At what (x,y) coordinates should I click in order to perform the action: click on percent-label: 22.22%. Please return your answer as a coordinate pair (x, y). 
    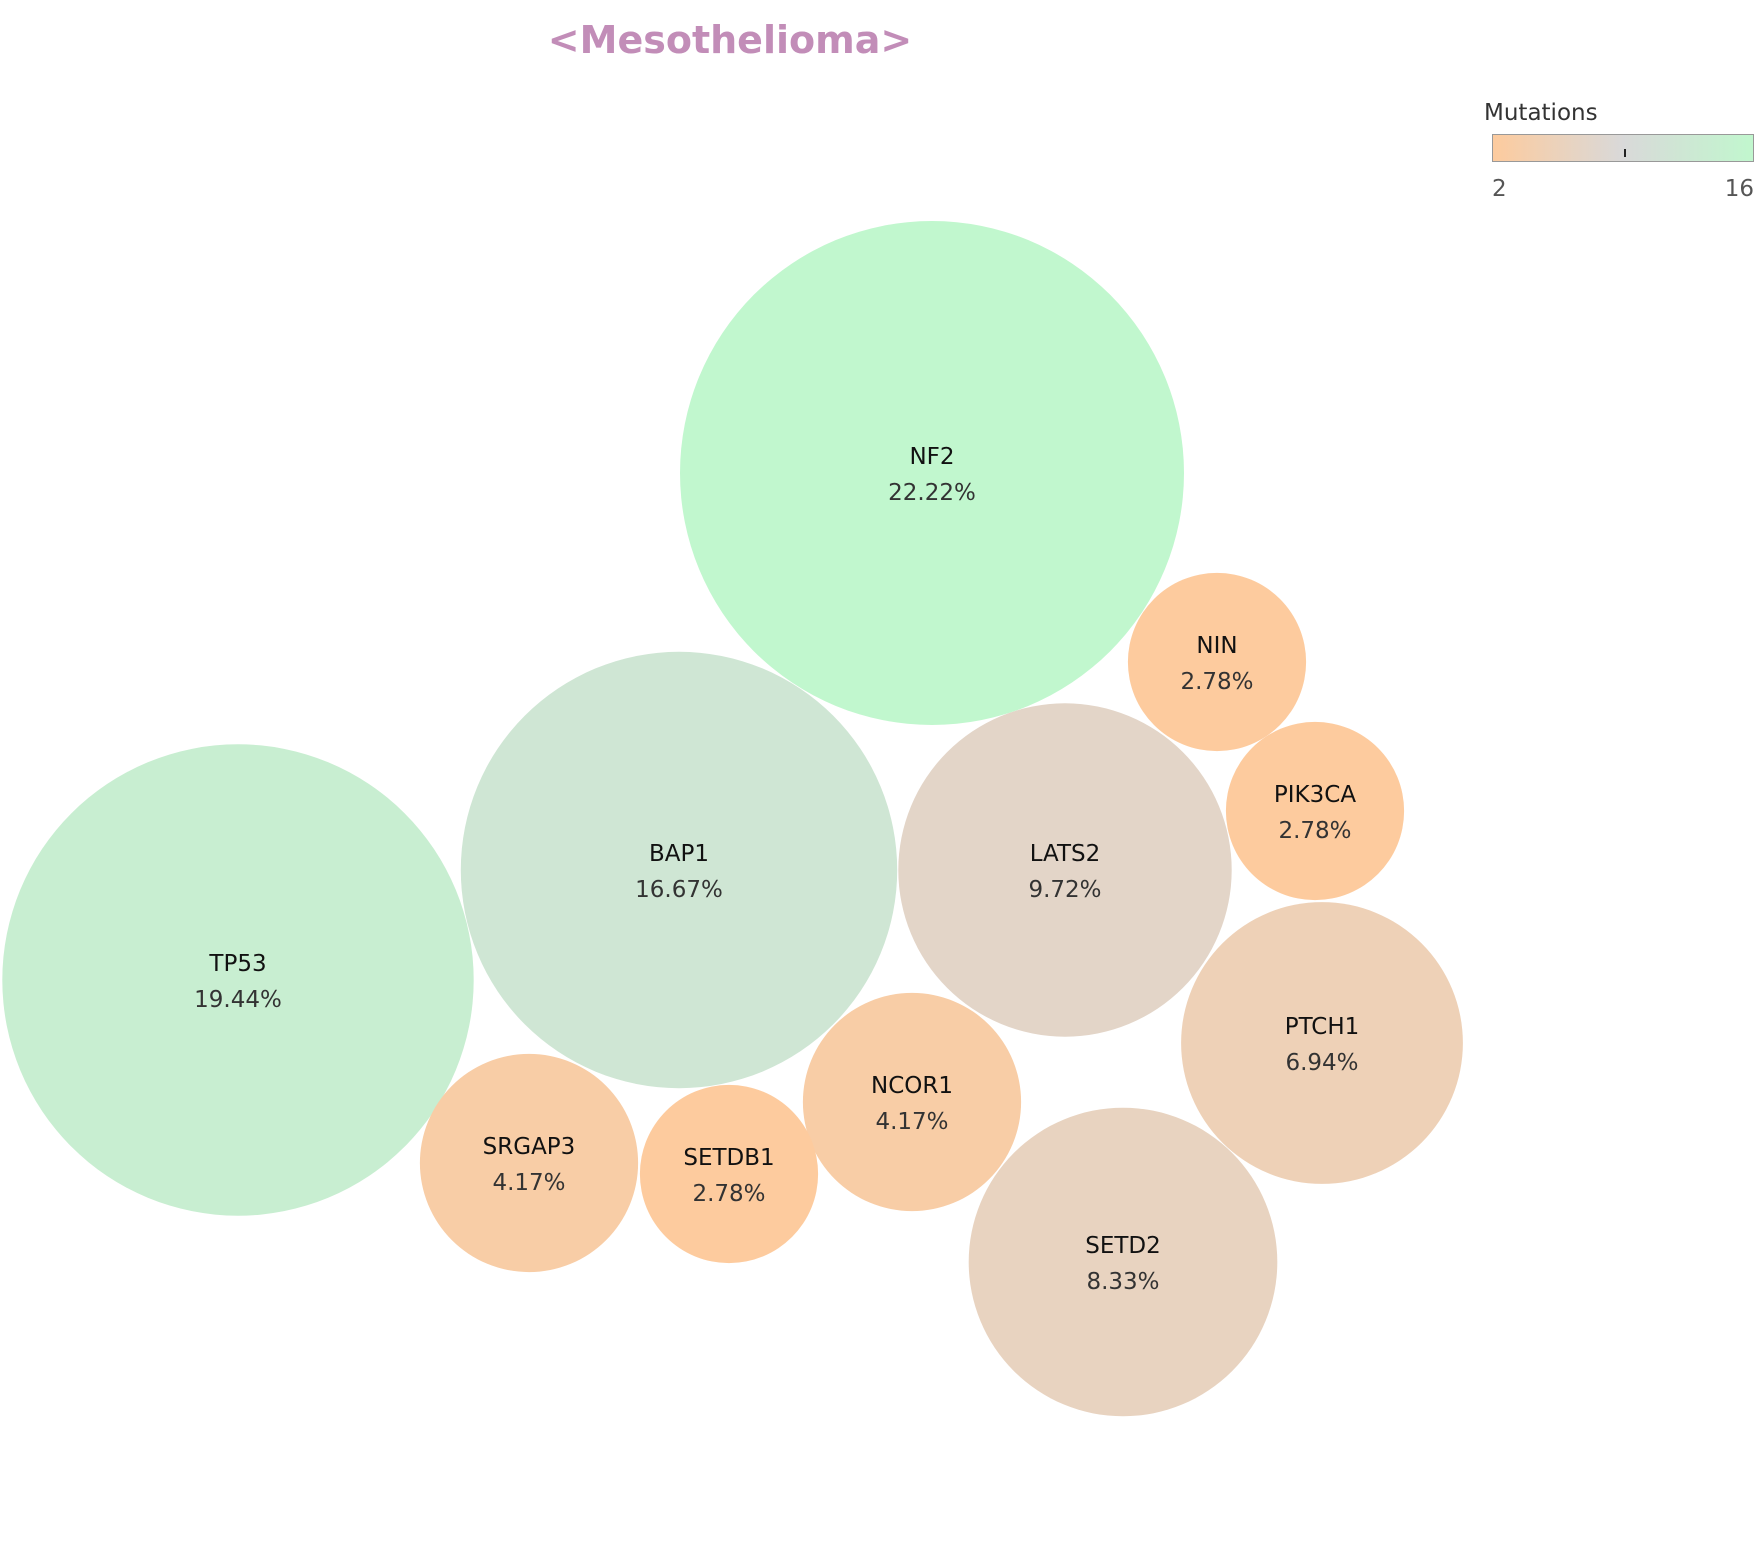
    Looking at the image, I should click on (932, 493).